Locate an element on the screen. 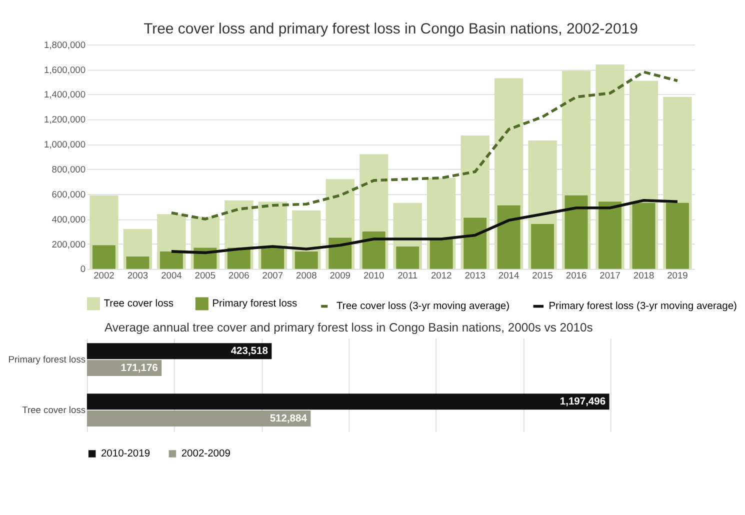  chart-title: Tree cover loss and primary forest loss in Congo Basin nations, 2002-2019 is located at coordinates (391, 29).